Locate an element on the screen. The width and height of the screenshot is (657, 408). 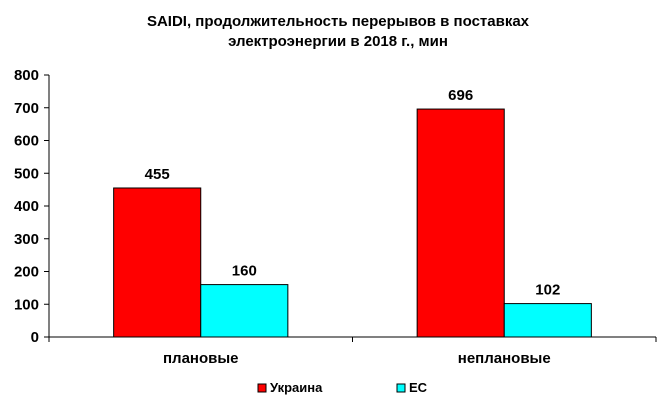
y-tick-label: 300 is located at coordinates (26, 239).